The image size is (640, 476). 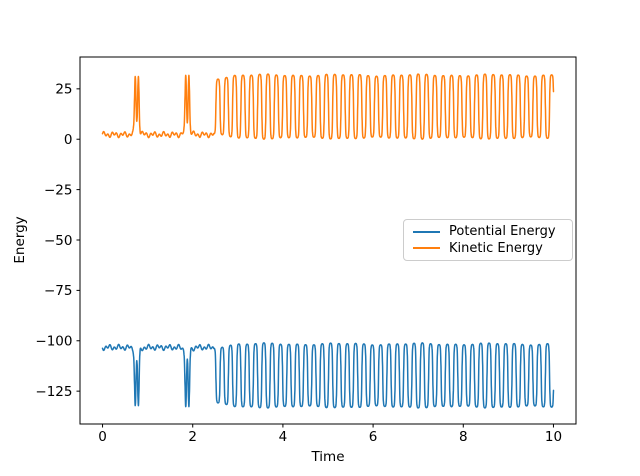 What do you see at coordinates (192, 437) in the screenshot?
I see `x-tick-label: 2` at bounding box center [192, 437].